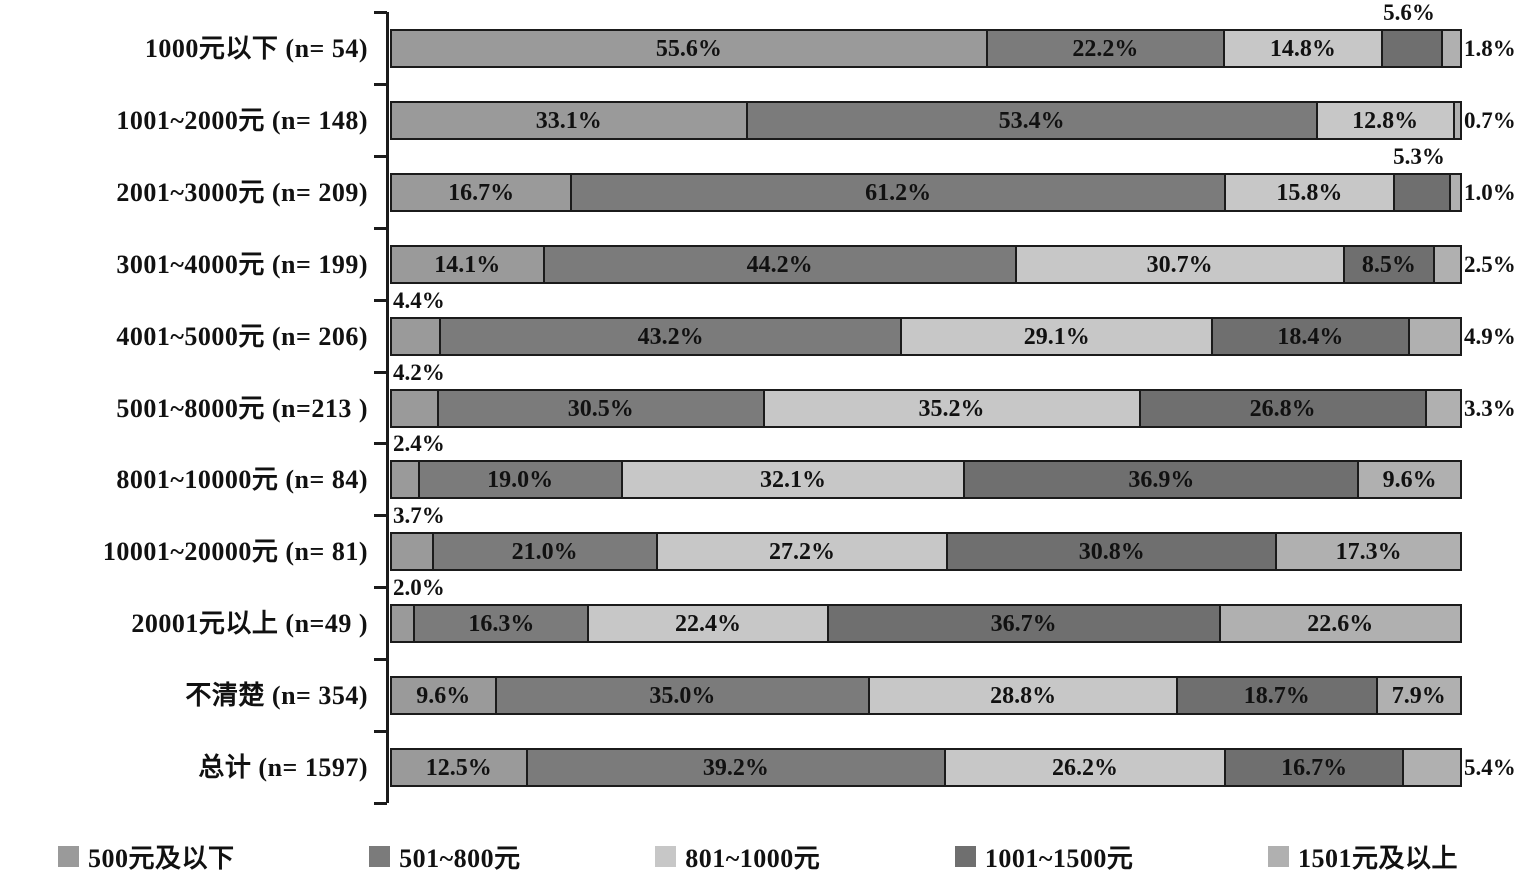 The image size is (1527, 885). What do you see at coordinates (242, 120) in the screenshot?
I see `category-label: 1001~2000元 (n= 148)` at bounding box center [242, 120].